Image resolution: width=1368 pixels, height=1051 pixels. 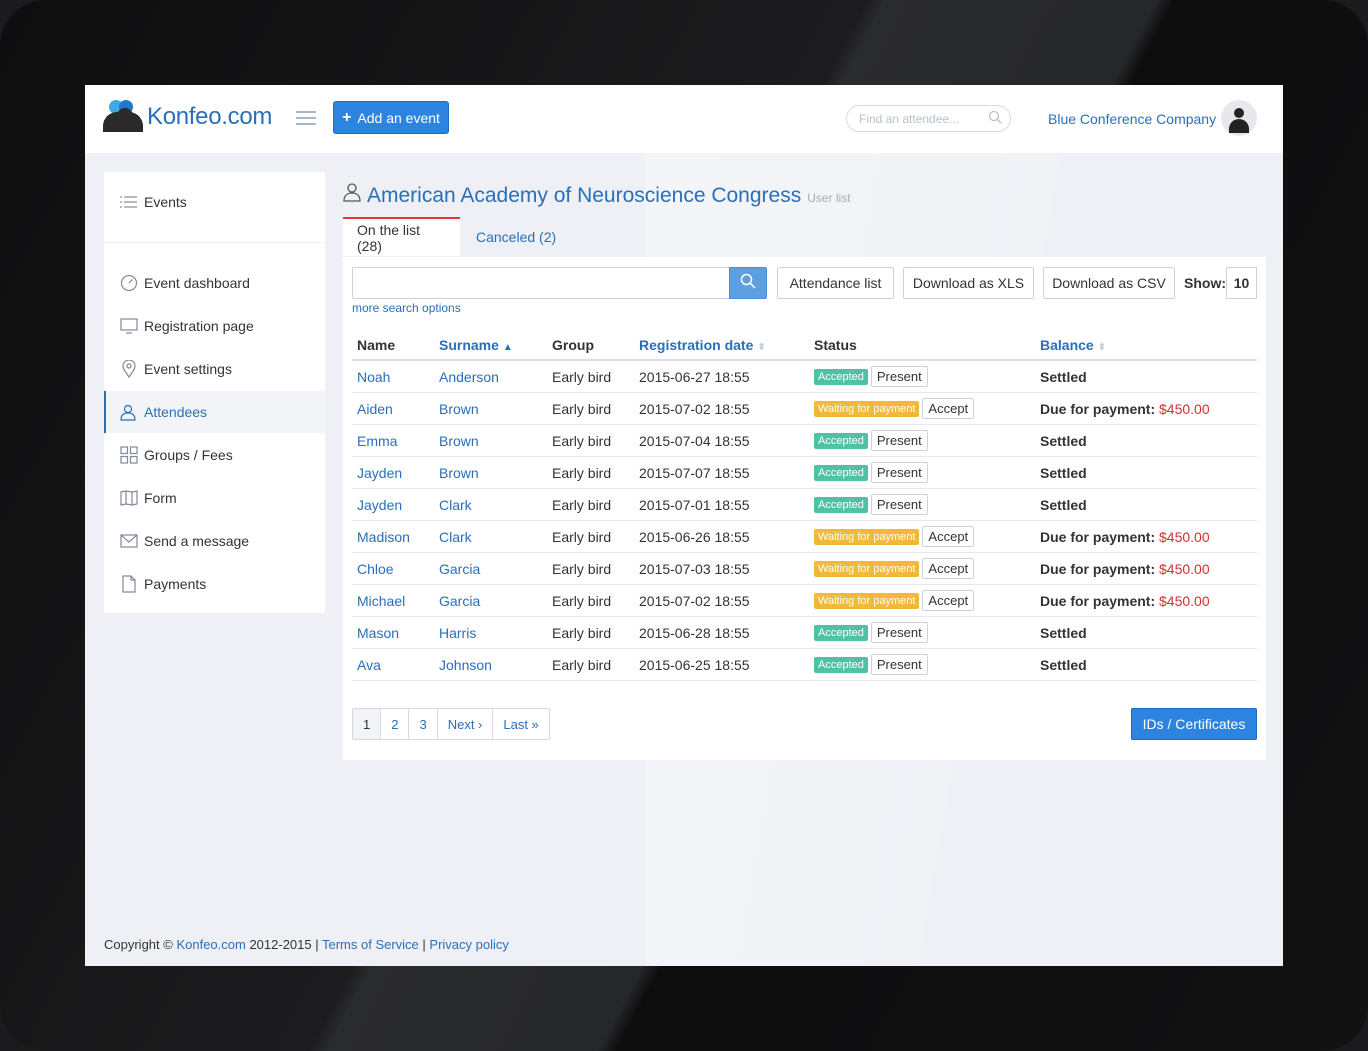 What do you see at coordinates (214, 541) in the screenshot?
I see `sidebar-item-send-message: Send a message` at bounding box center [214, 541].